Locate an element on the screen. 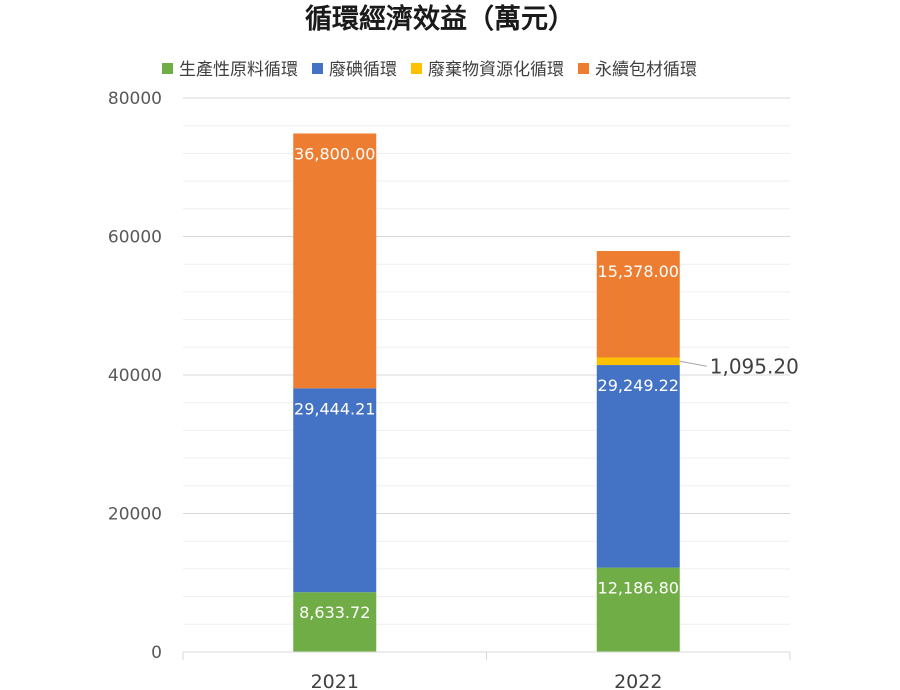  y-axis: 0 20000 40000 60000 80000 is located at coordinates (135, 376).